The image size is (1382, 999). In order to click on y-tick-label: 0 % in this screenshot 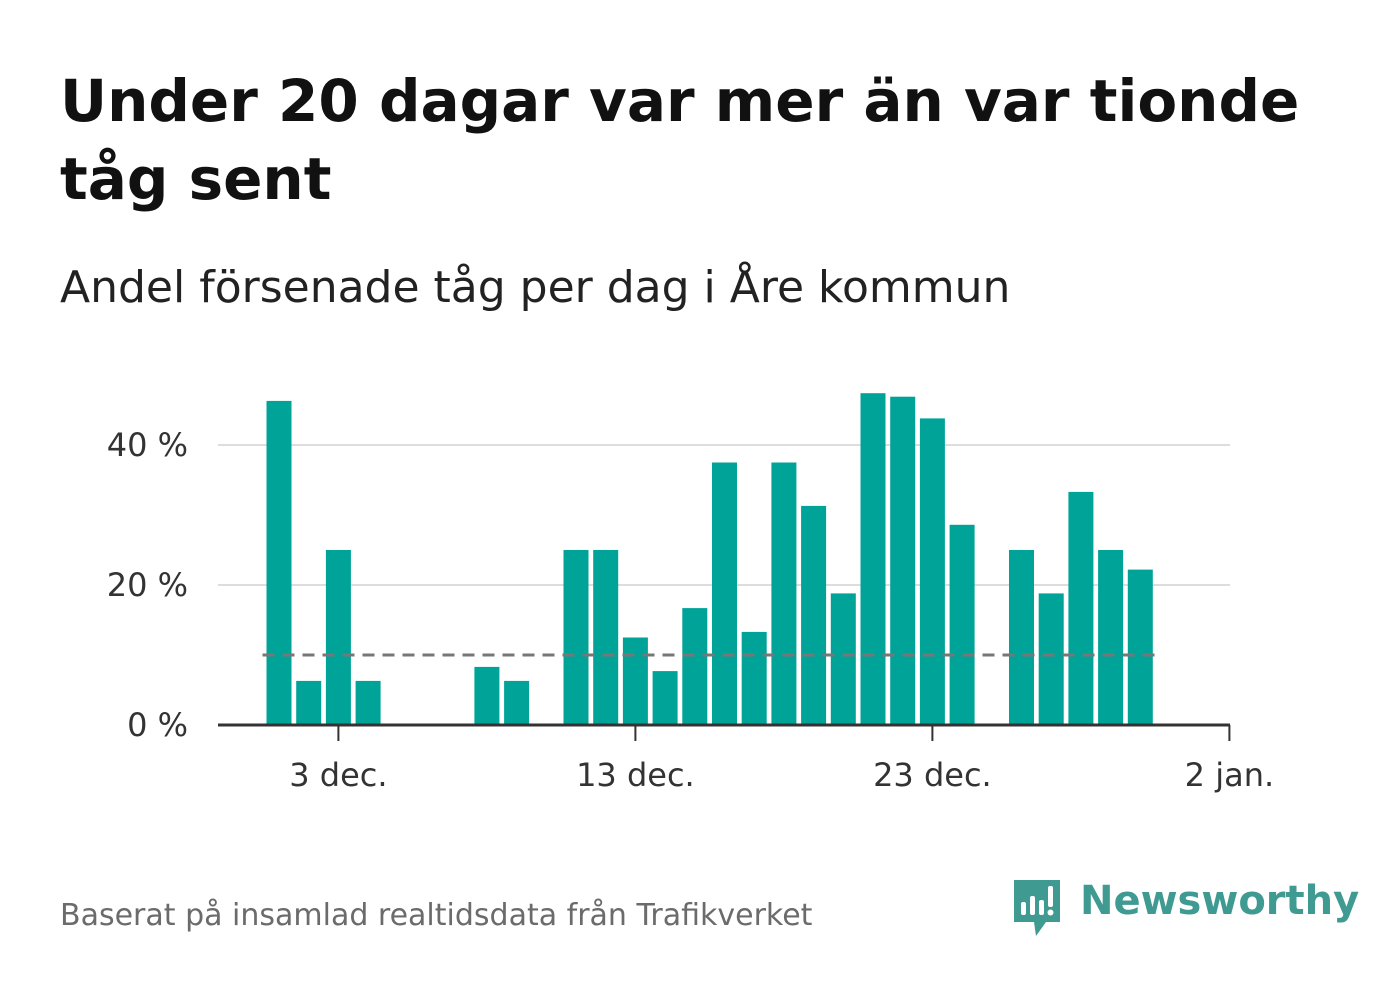, I will do `click(157, 725)`.